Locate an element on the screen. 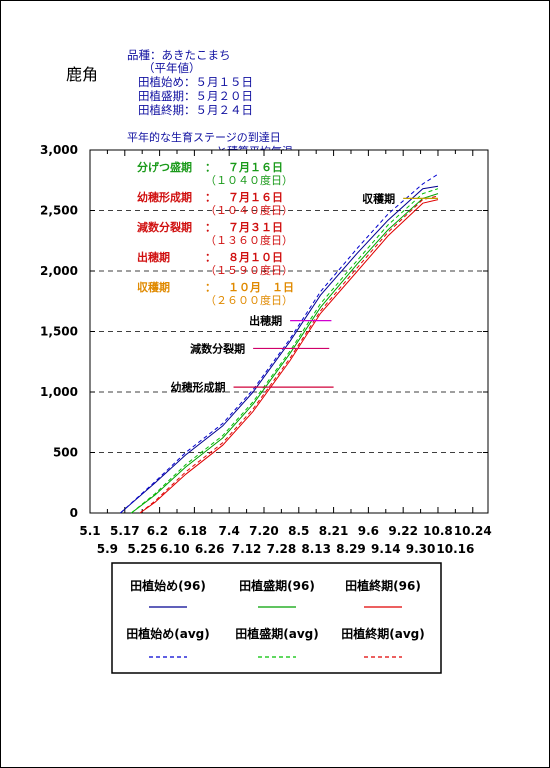 This screenshot has width=550, height=768. stage-marker-label: 減数分裂期 is located at coordinates (217, 348).